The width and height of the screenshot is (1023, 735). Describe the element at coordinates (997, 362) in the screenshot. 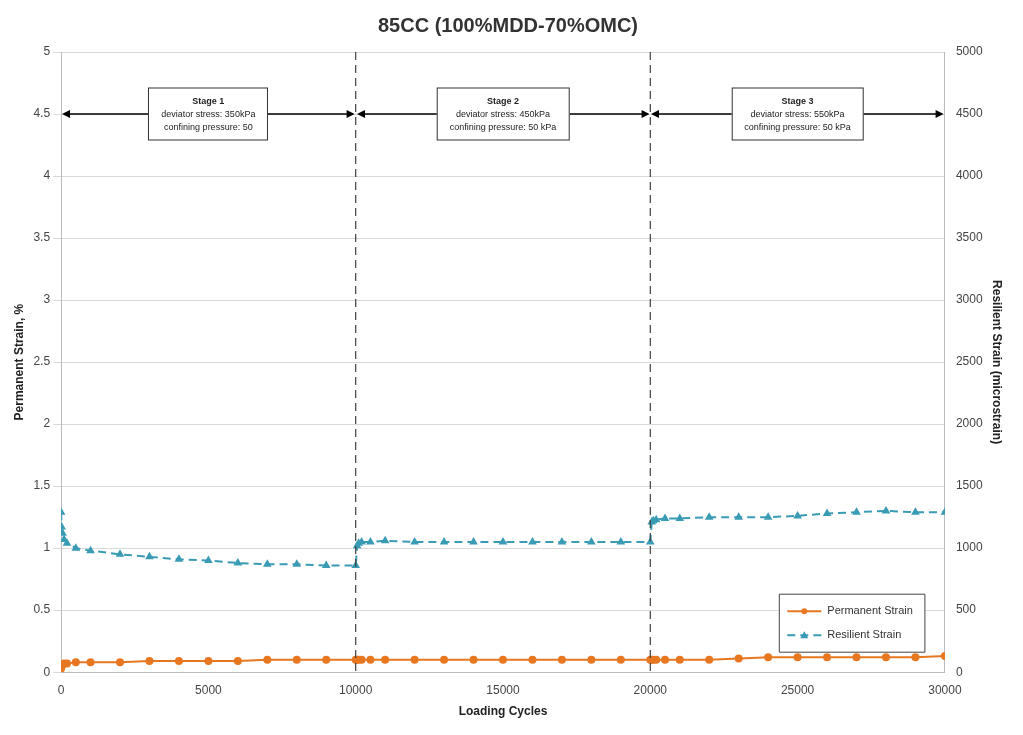

I see `y2-axis-title: Resilient Strain (microstrain)` at that location.